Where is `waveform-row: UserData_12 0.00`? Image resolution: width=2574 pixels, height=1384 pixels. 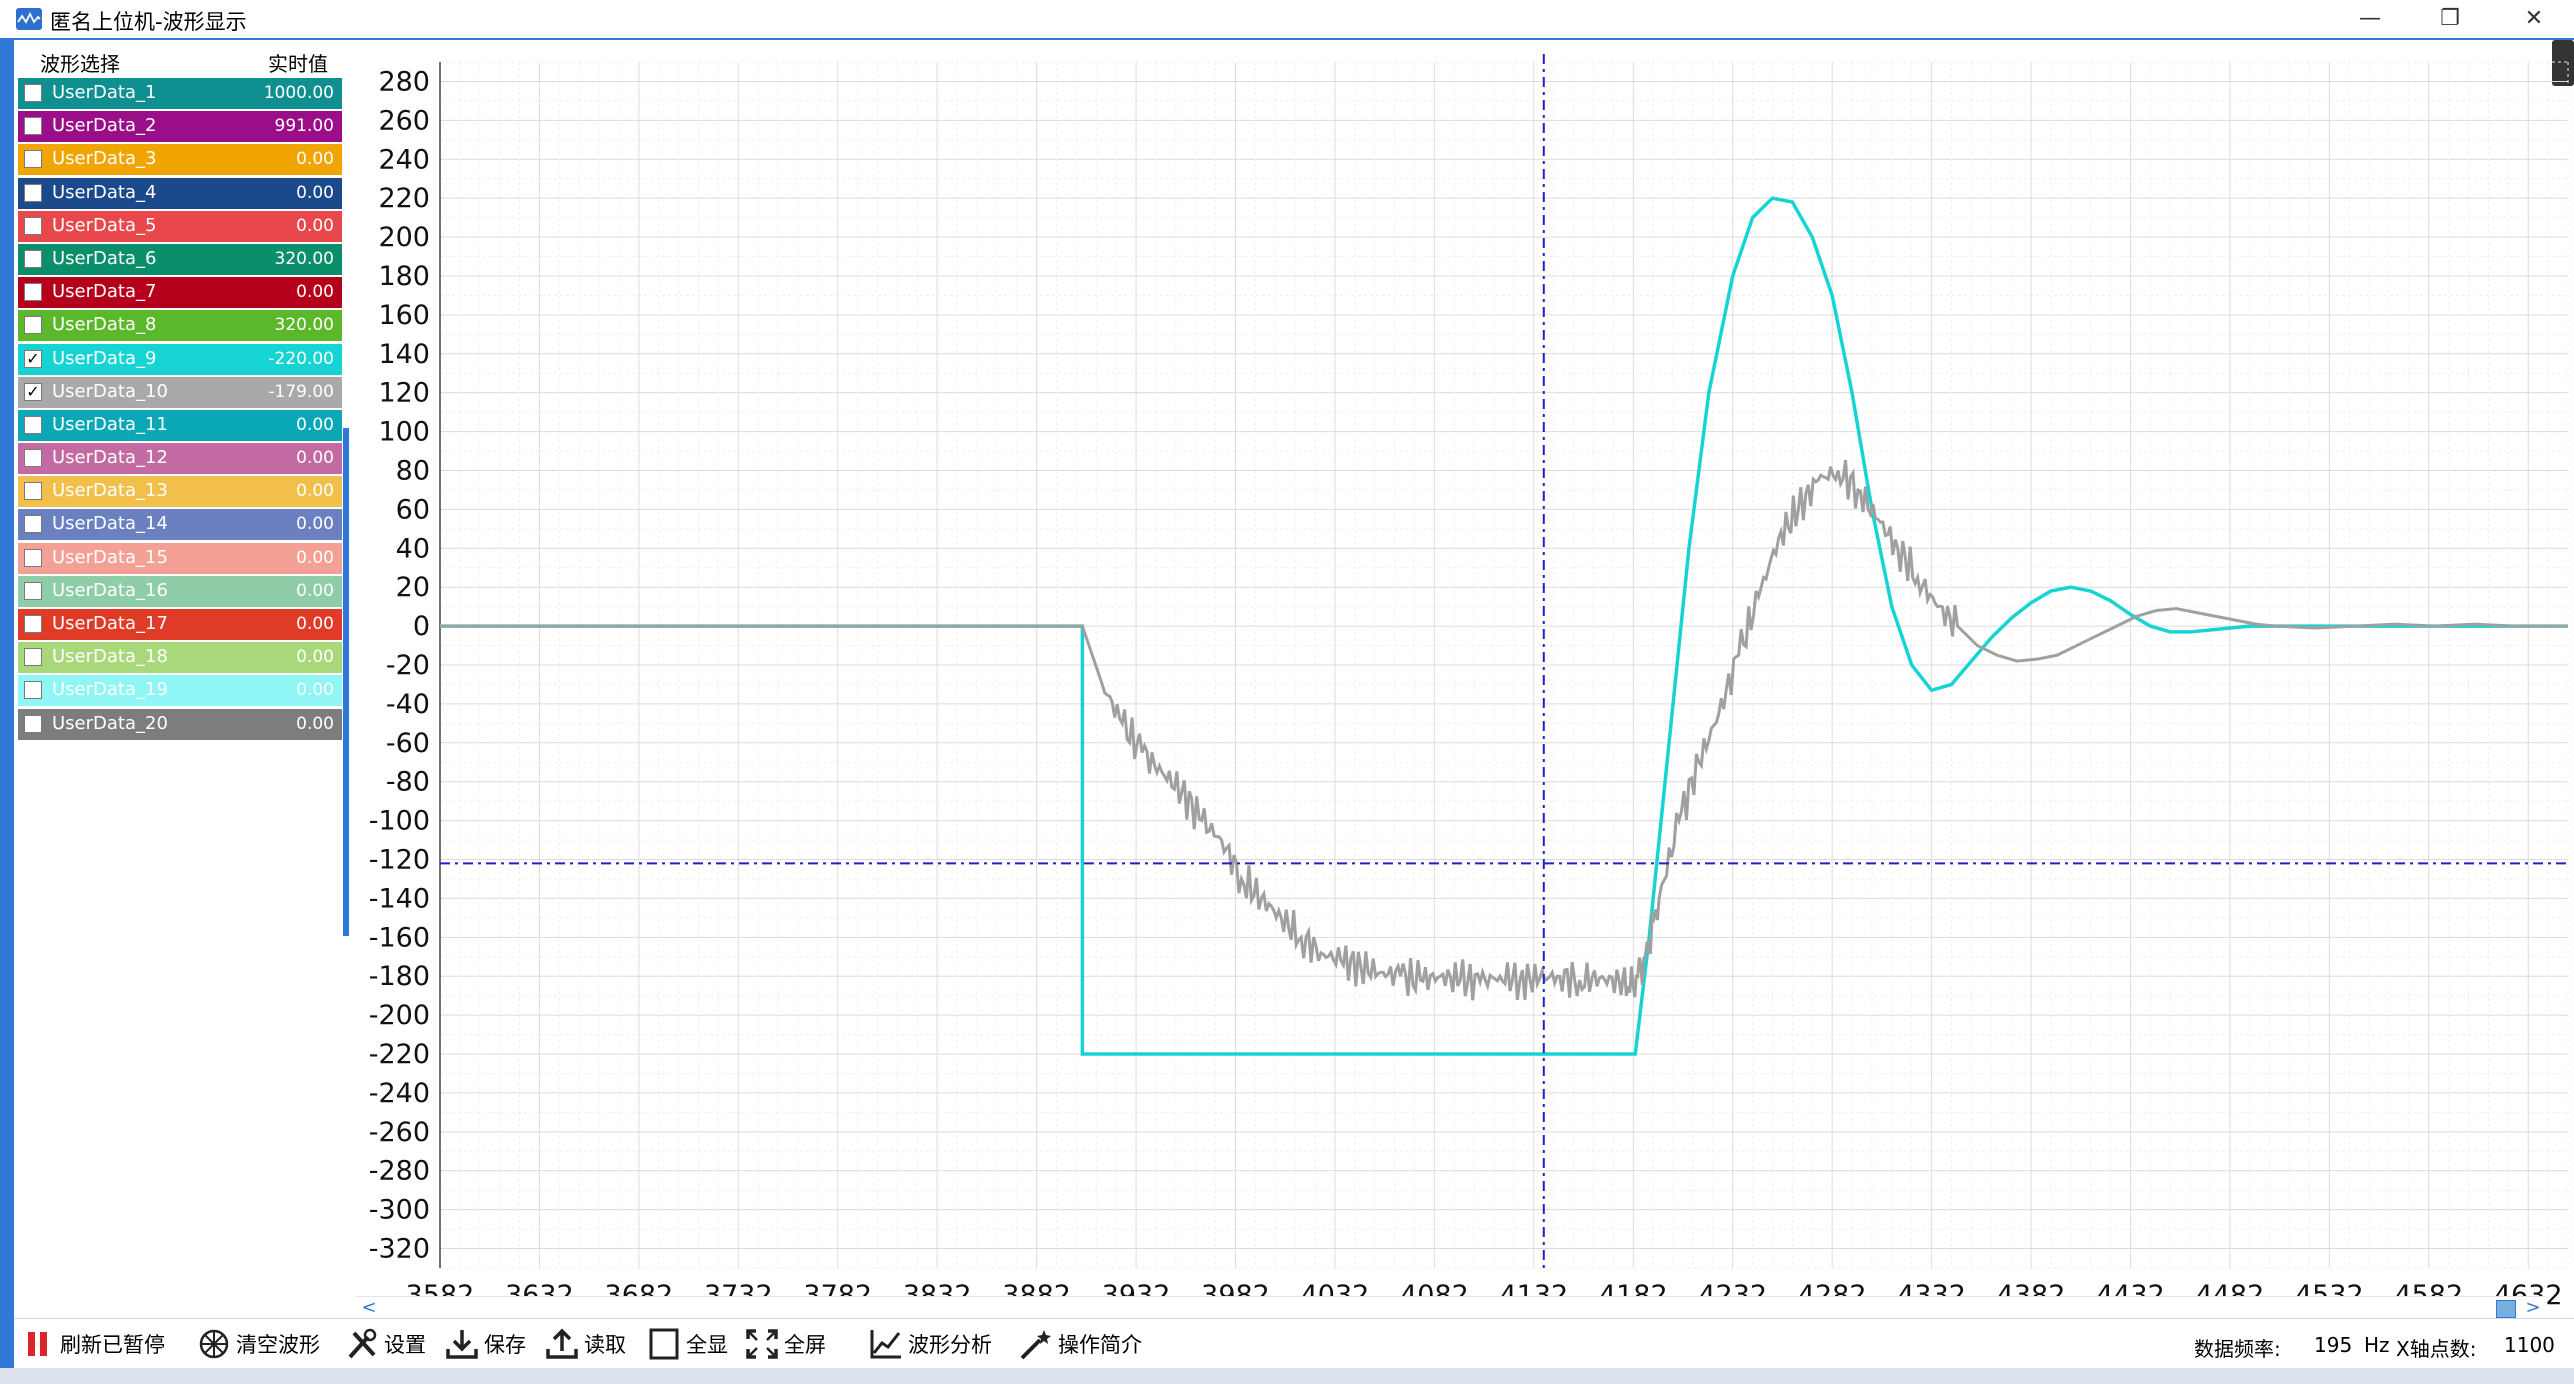
waveform-row: UserData_12 0.00 is located at coordinates (180, 459).